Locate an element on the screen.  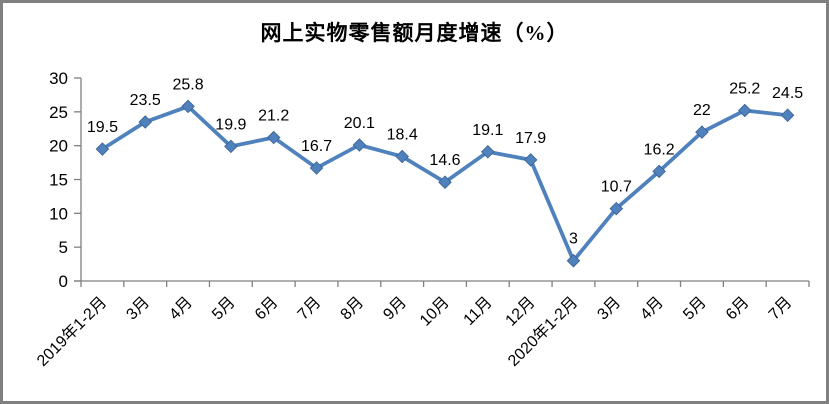
data-point-label: 10.7 is located at coordinates (616, 187).